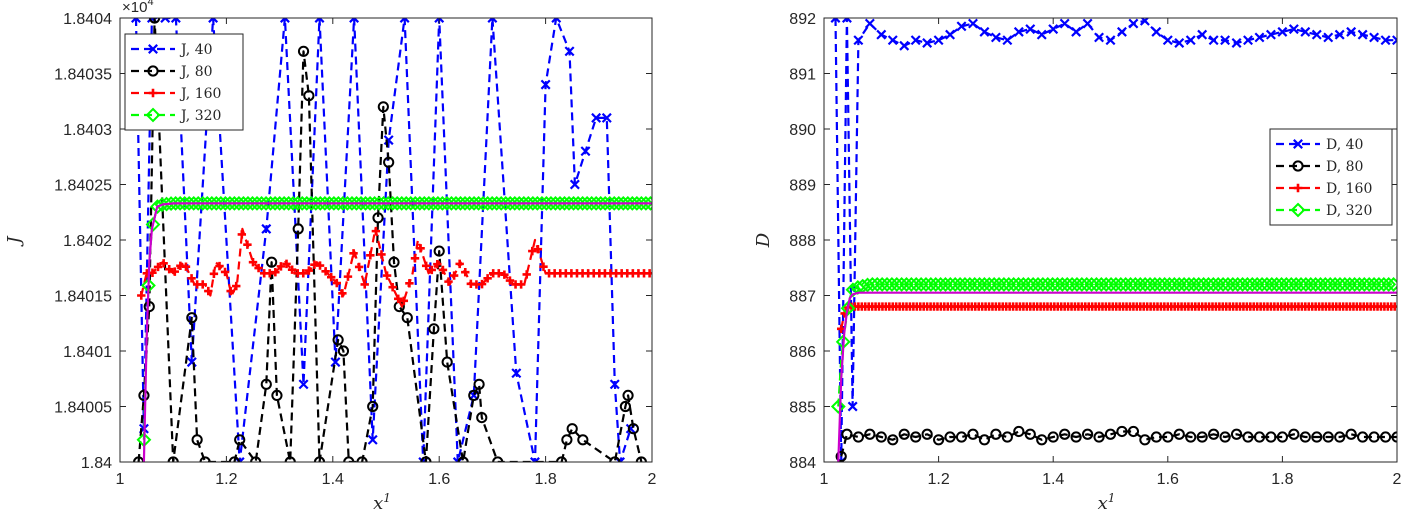  What do you see at coordinates (1344, 145) in the screenshot?
I see `legend-label: D, 40` at bounding box center [1344, 145].